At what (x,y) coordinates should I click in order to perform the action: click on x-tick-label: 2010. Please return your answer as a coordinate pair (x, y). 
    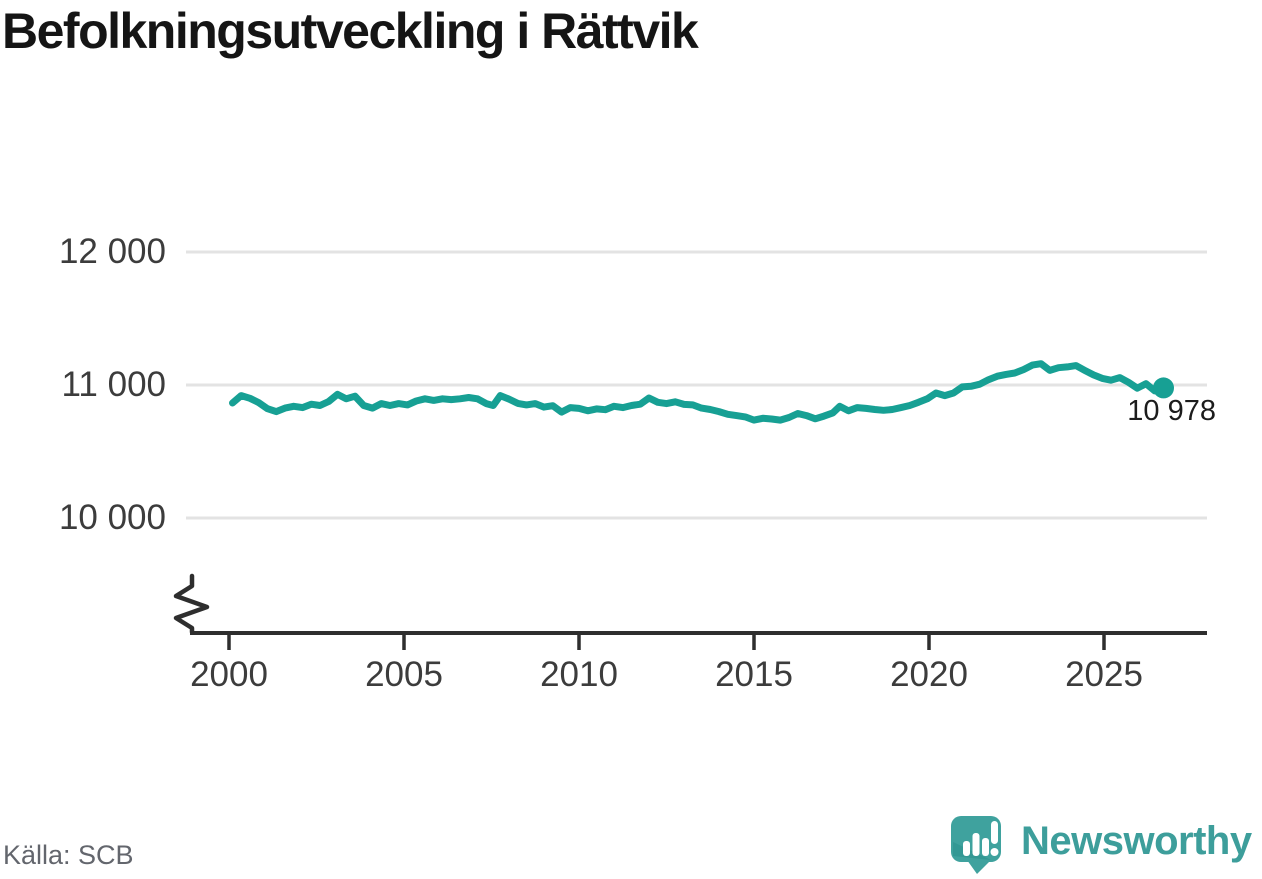
    Looking at the image, I should click on (579, 674).